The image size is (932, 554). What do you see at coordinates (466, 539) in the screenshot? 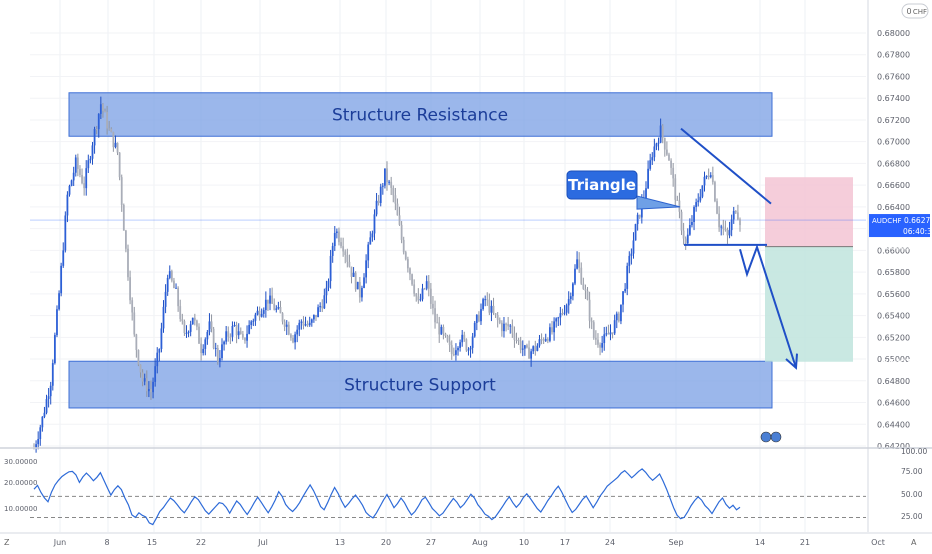
I see `time-axis: Jun 8 15 22 Jul 13 20 27 Aug 10 17 24 Sep 14 21 Oct` at bounding box center [466, 539].